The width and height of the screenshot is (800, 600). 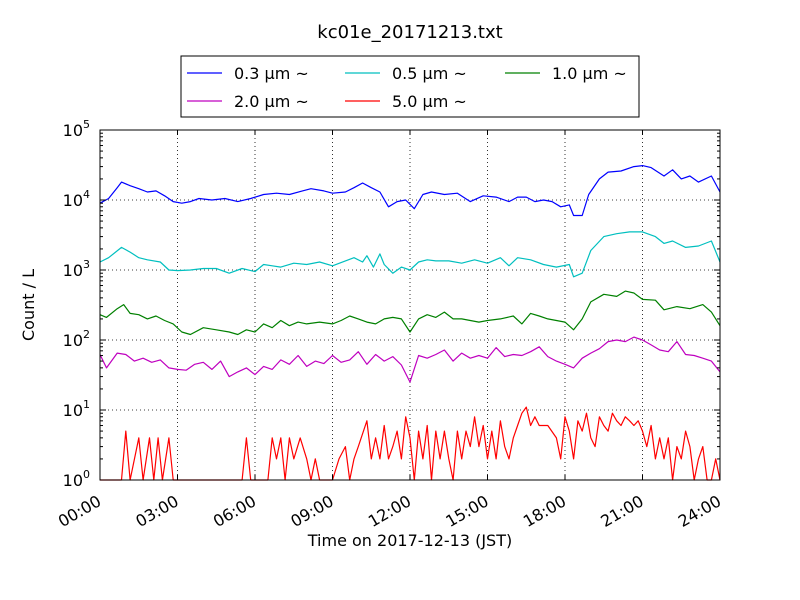 I want to click on y-tick-label: 10³, so click(x=76, y=269).